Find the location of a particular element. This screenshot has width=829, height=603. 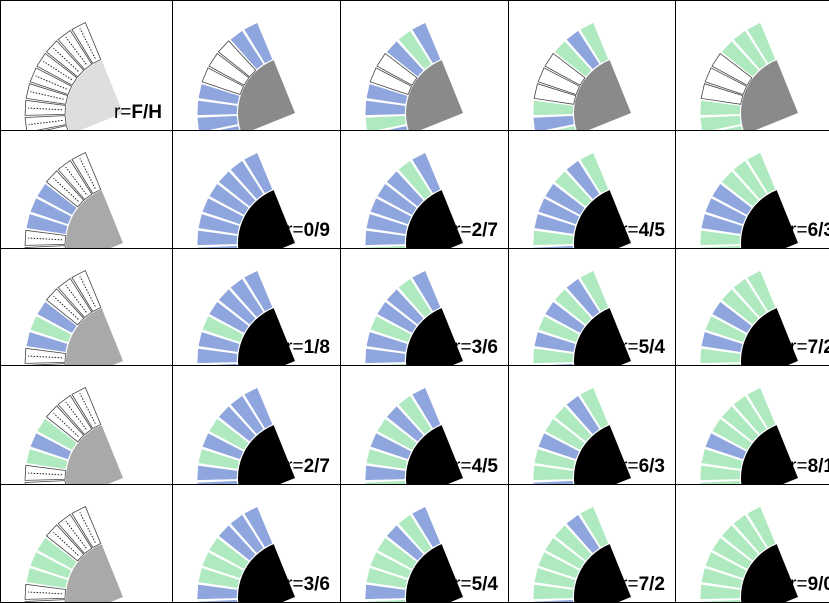

fan-cell: r=2/7 is located at coordinates (256, 425).